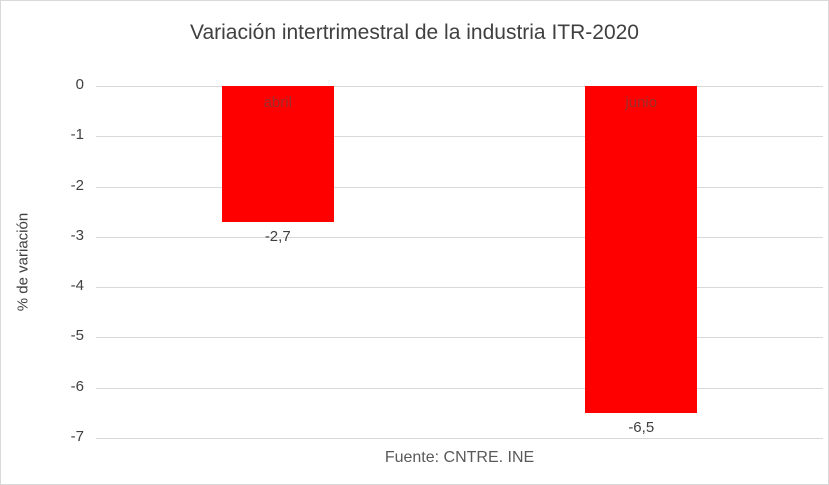  Describe the element at coordinates (77, 386) in the screenshot. I see `y-tick-label: -6` at that location.